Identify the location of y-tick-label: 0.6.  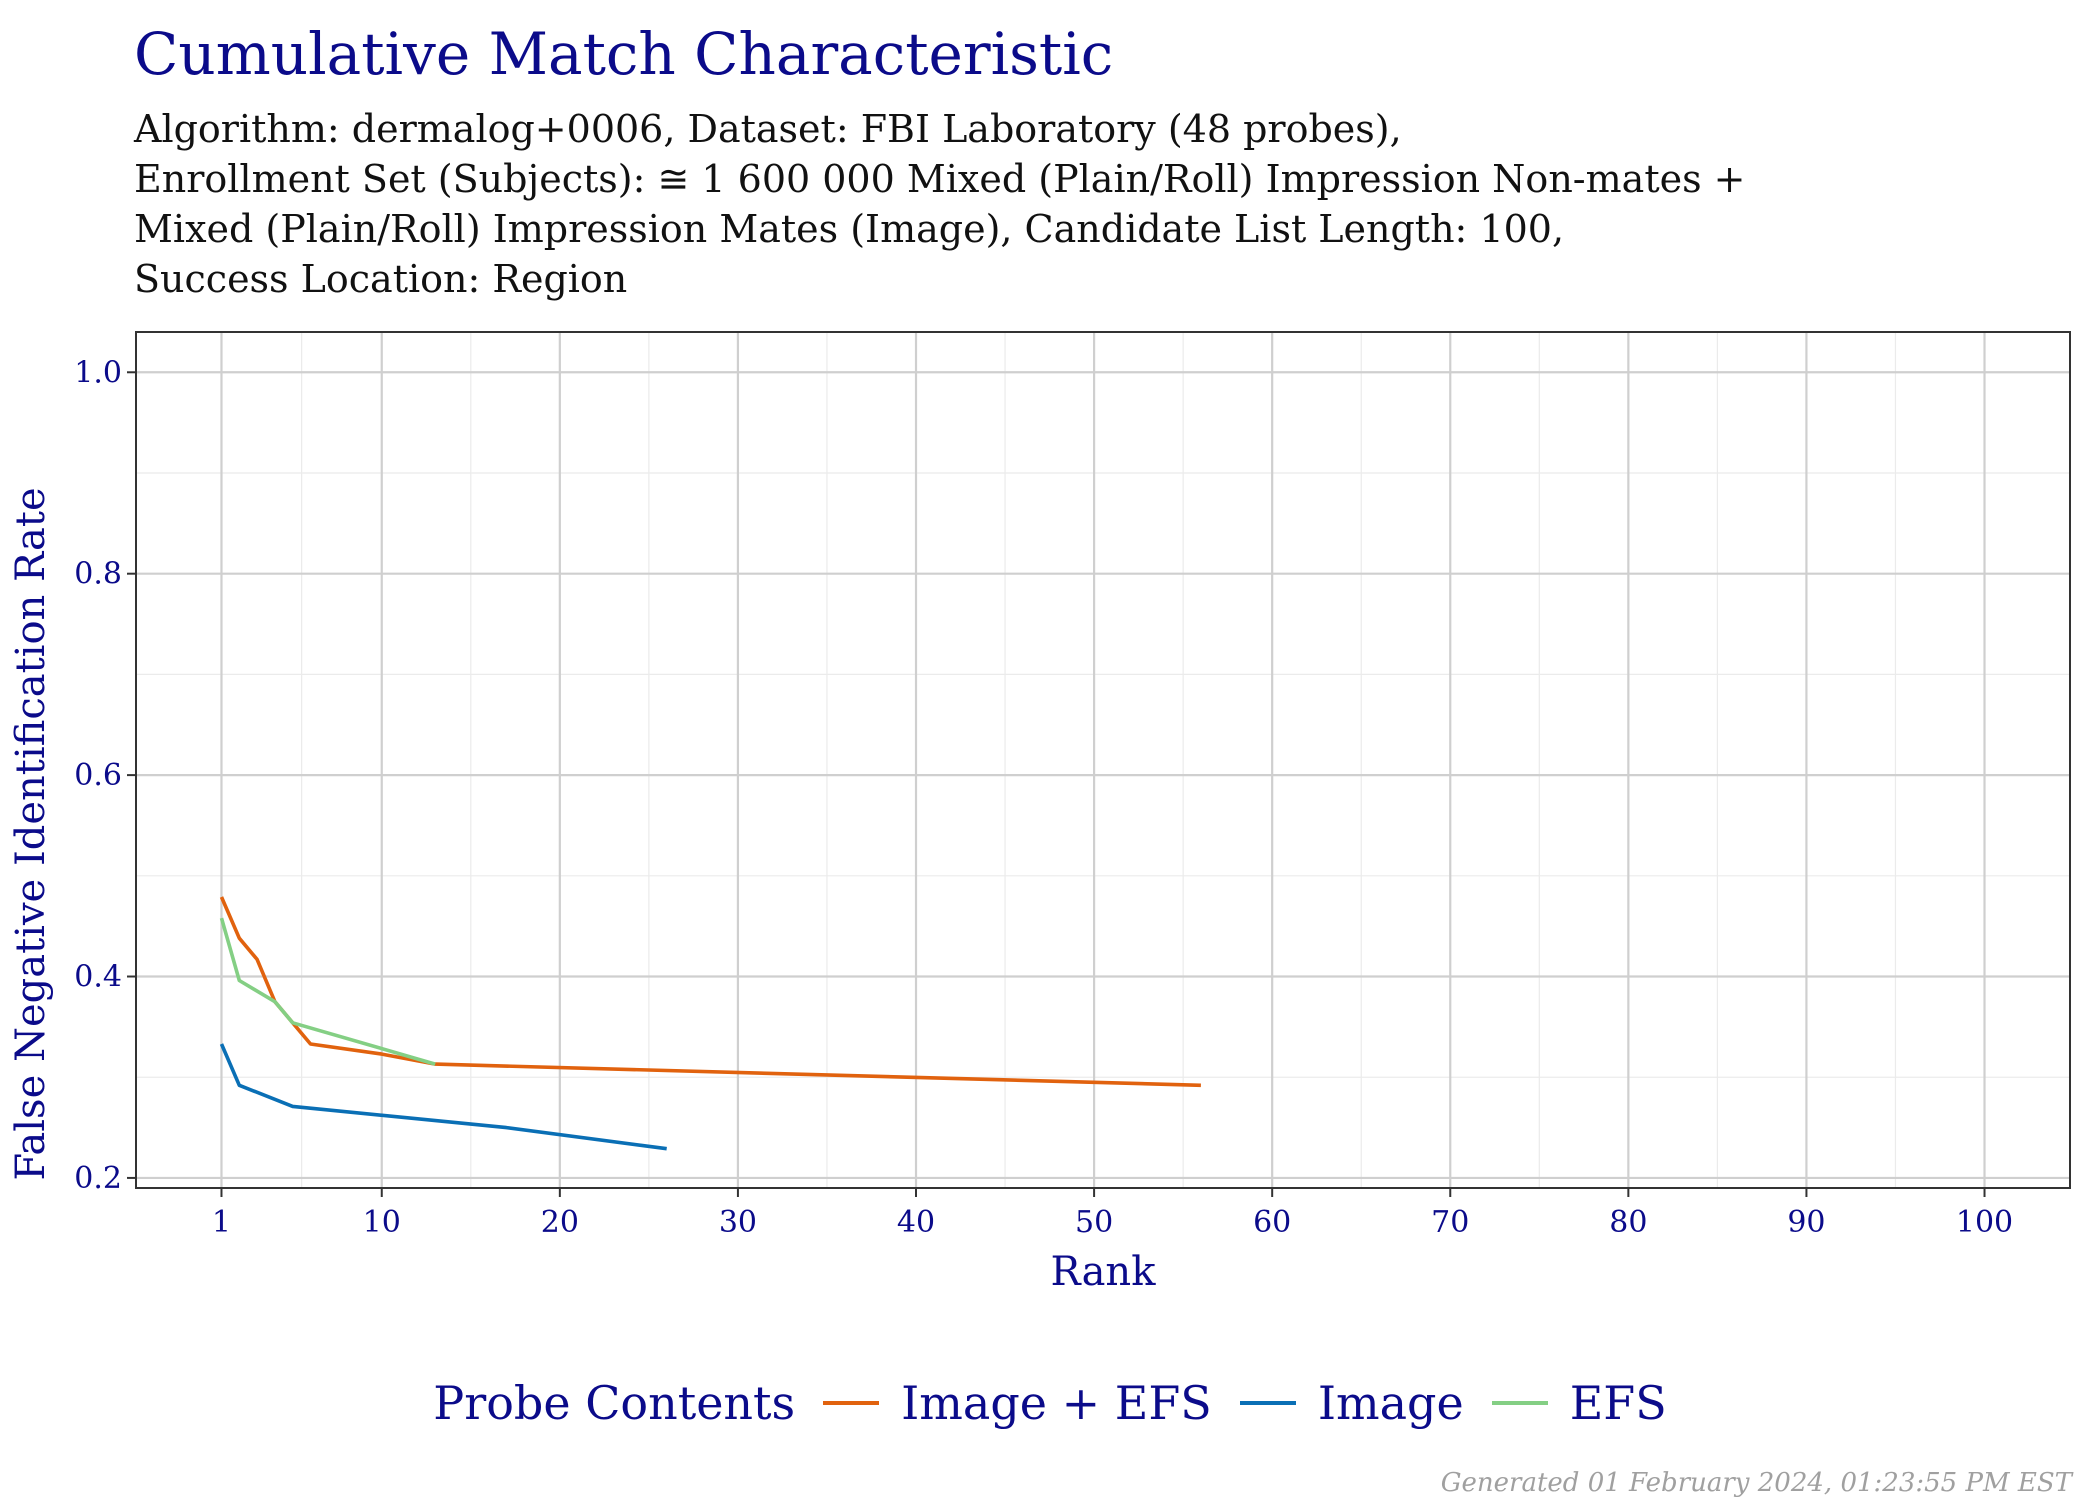
(98, 775).